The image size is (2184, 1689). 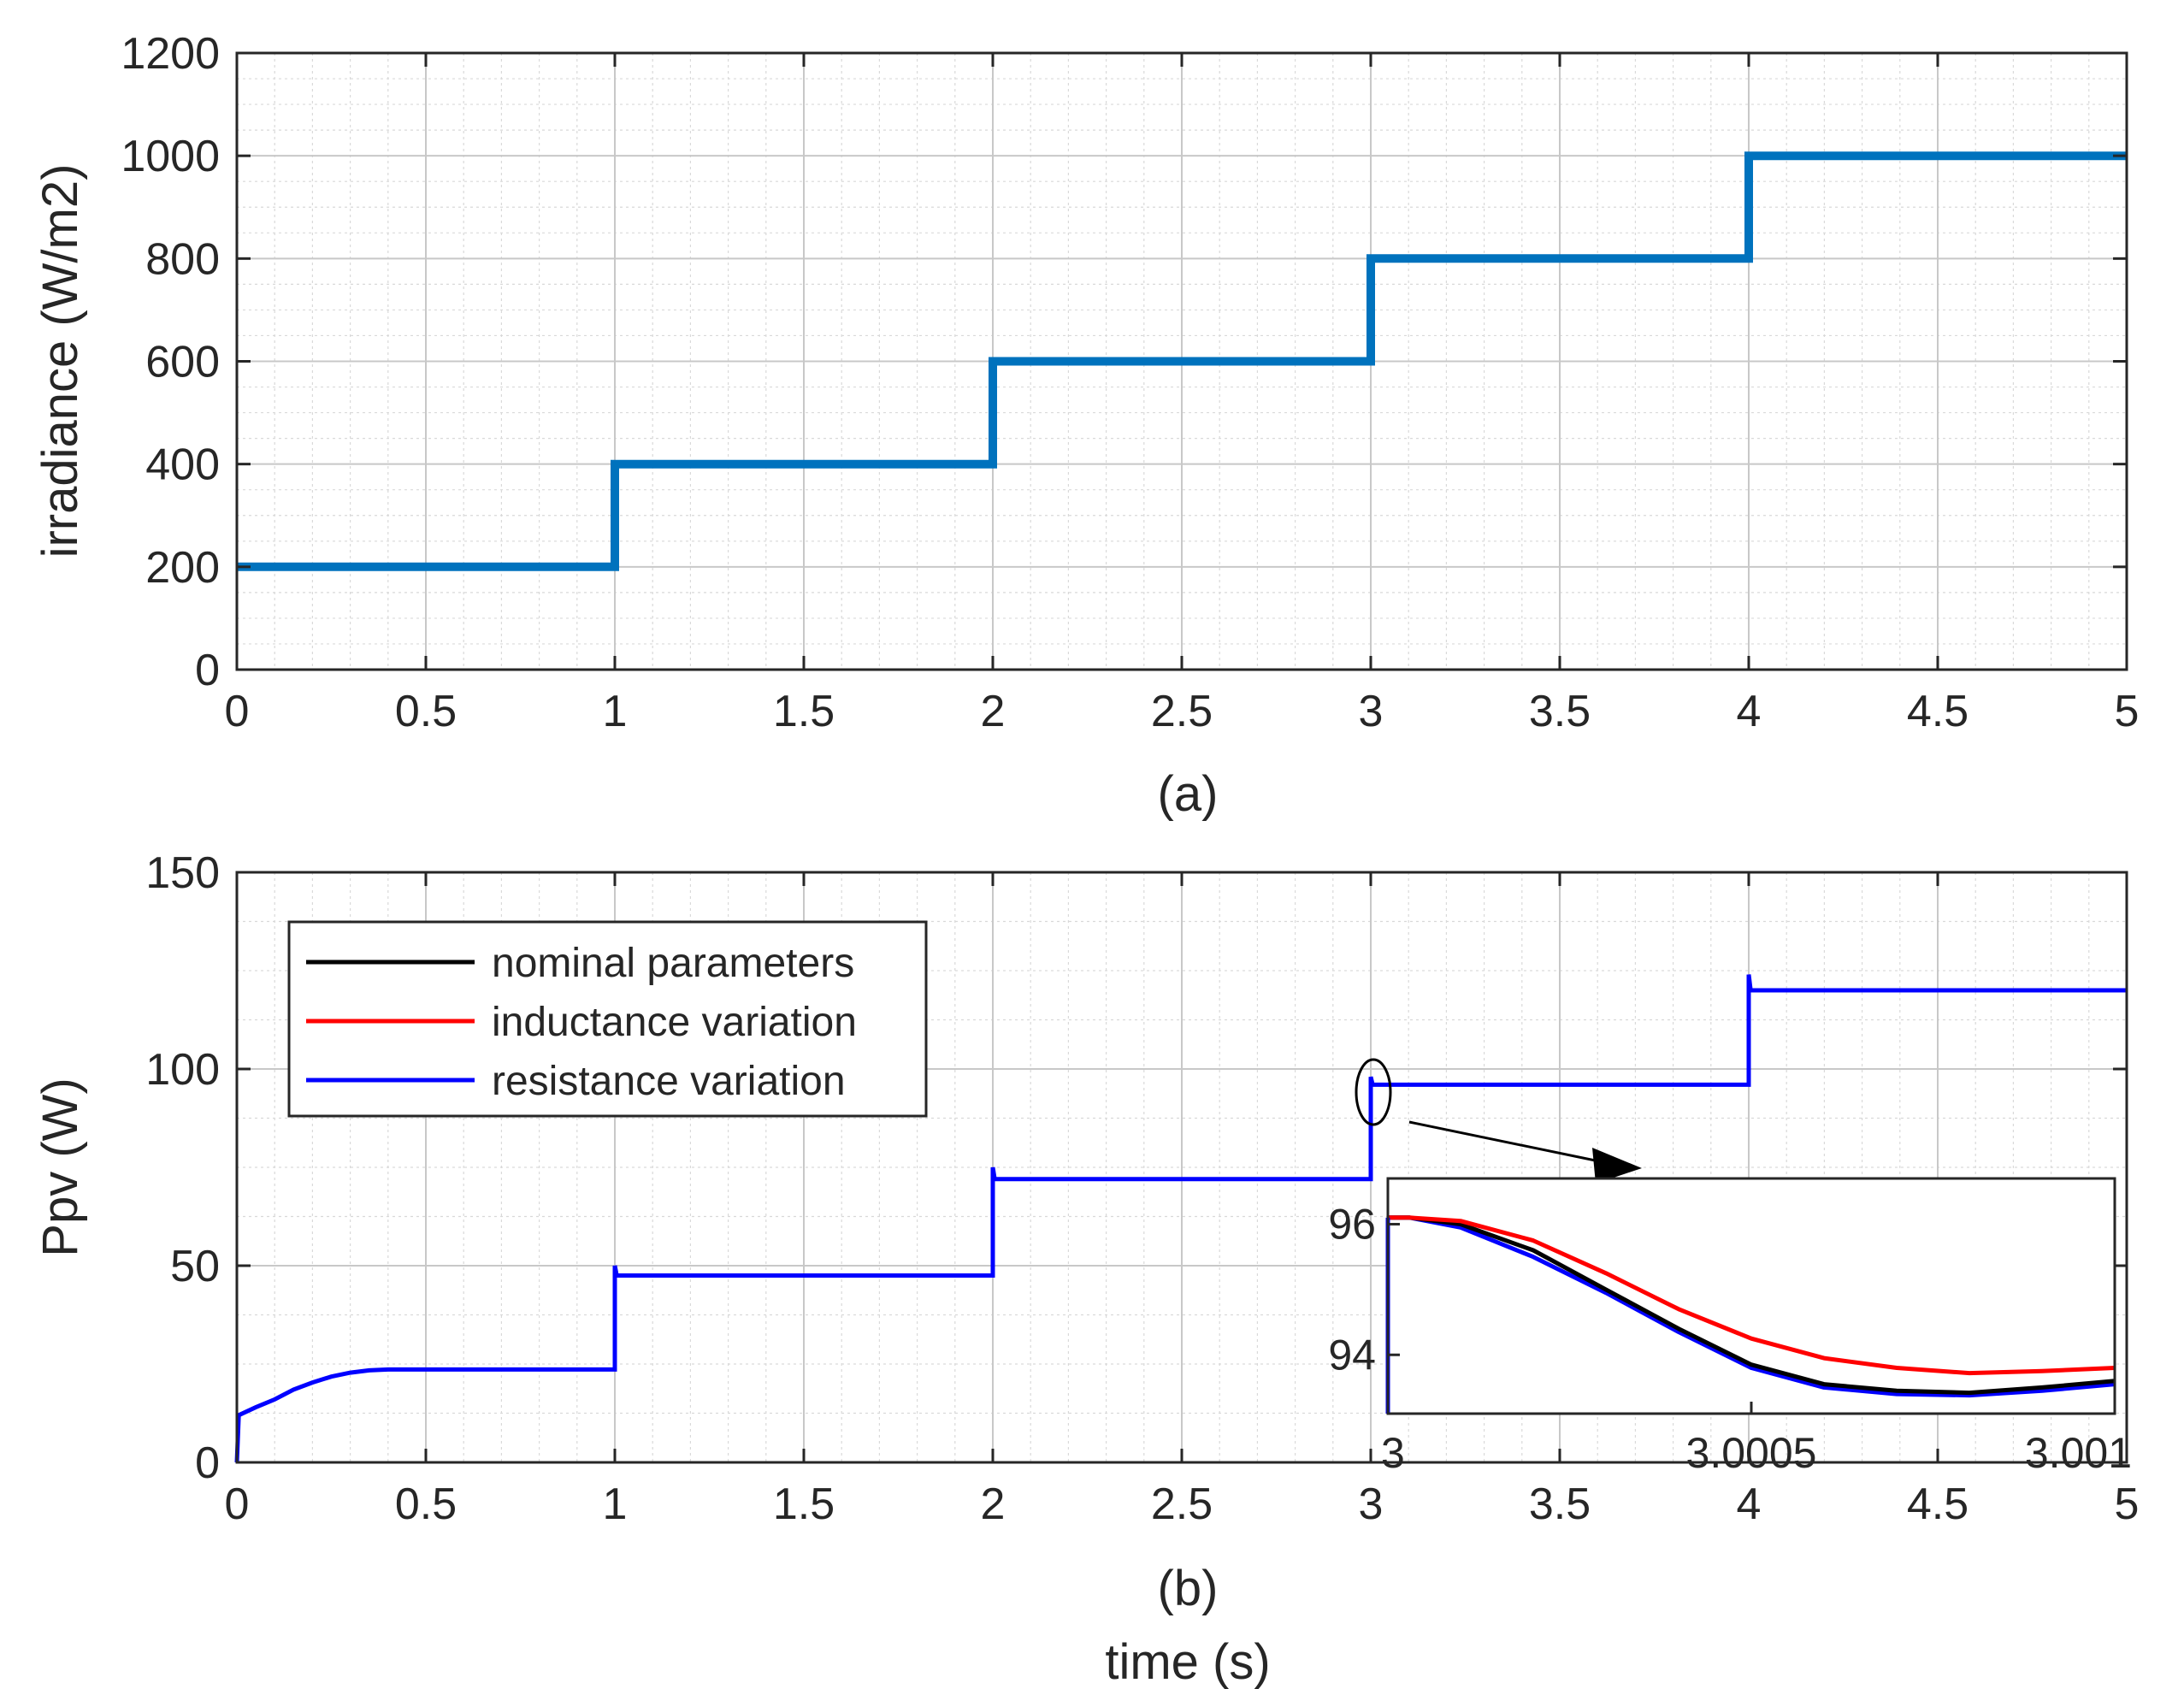 I want to click on panel-b-xtick-label: 0.5, so click(x=426, y=1504).